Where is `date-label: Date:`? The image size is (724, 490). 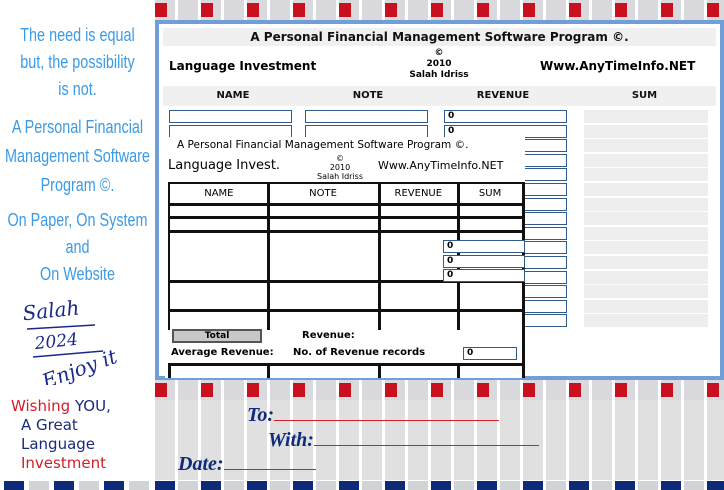 date-label: Date: is located at coordinates (201, 464).